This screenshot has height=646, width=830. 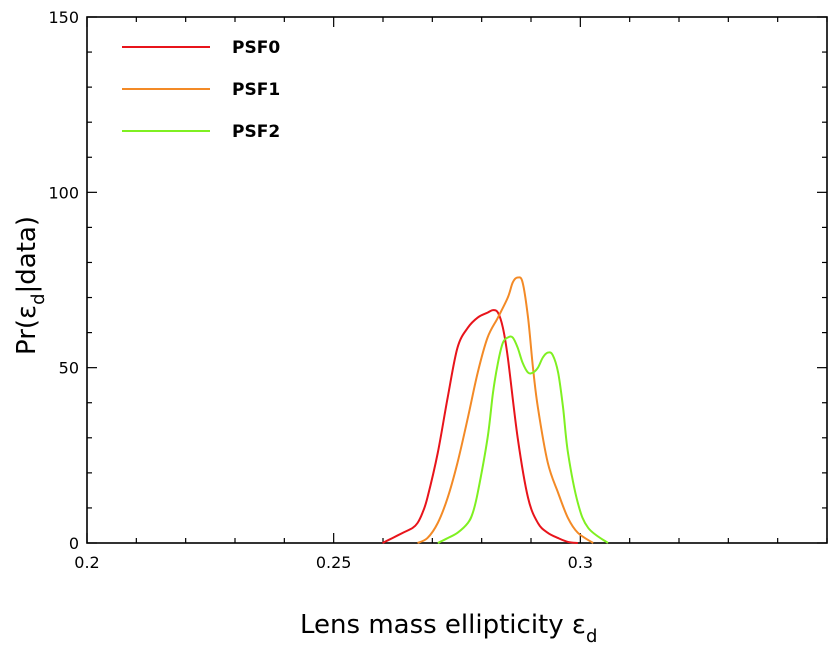 I want to click on x-tick-label: 0.2, so click(x=86, y=562).